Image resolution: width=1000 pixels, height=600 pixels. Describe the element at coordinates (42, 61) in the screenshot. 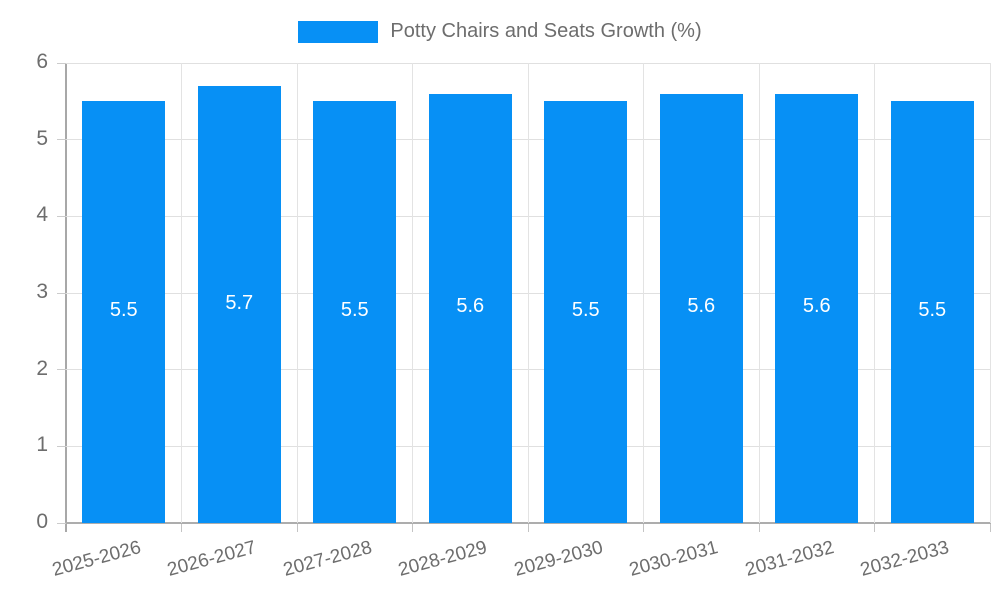

I see `y-tick-label: 6` at that location.